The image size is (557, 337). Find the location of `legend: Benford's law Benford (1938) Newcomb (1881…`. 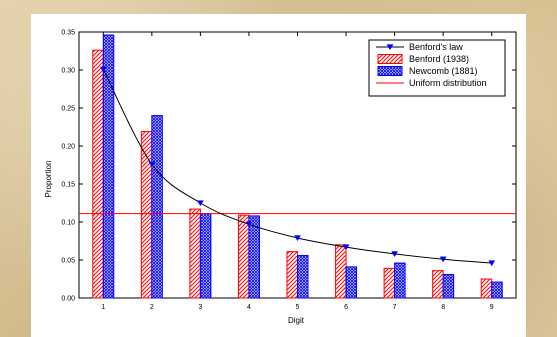

legend: Benford's law Benford (1938) Newcomb (1881… is located at coordinates (437, 68).